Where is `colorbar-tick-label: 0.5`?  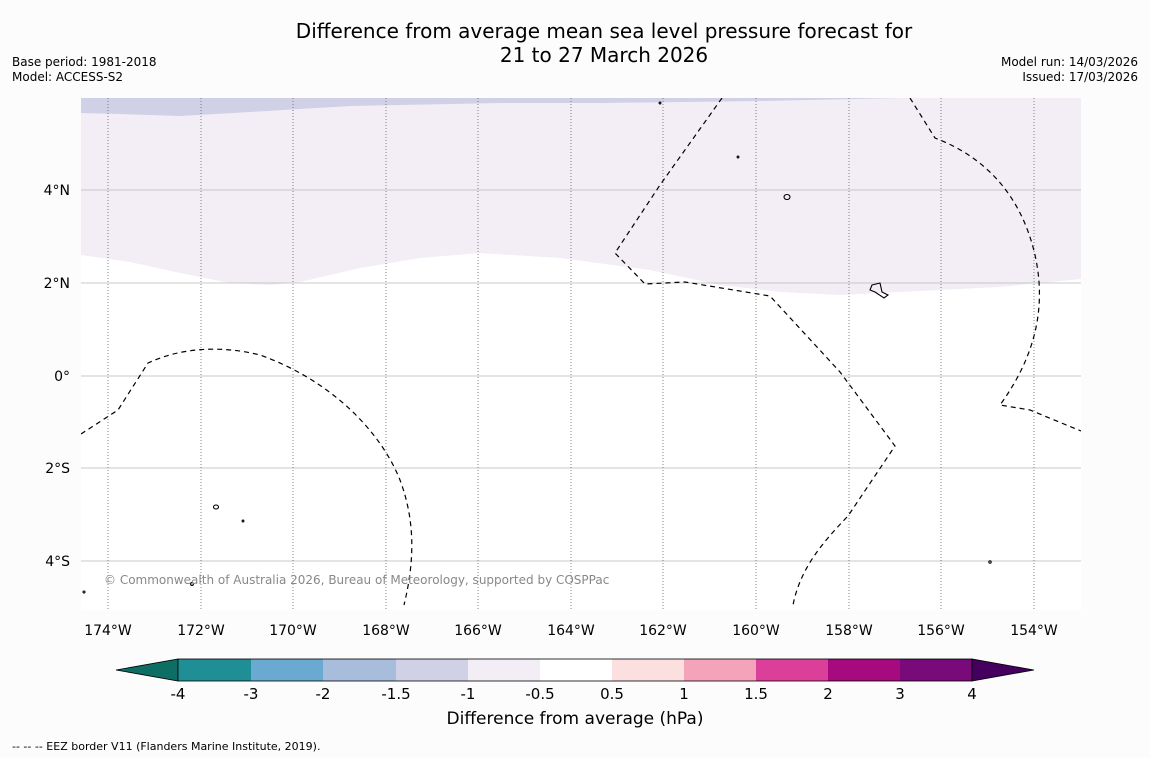 colorbar-tick-label: 0.5 is located at coordinates (612, 694).